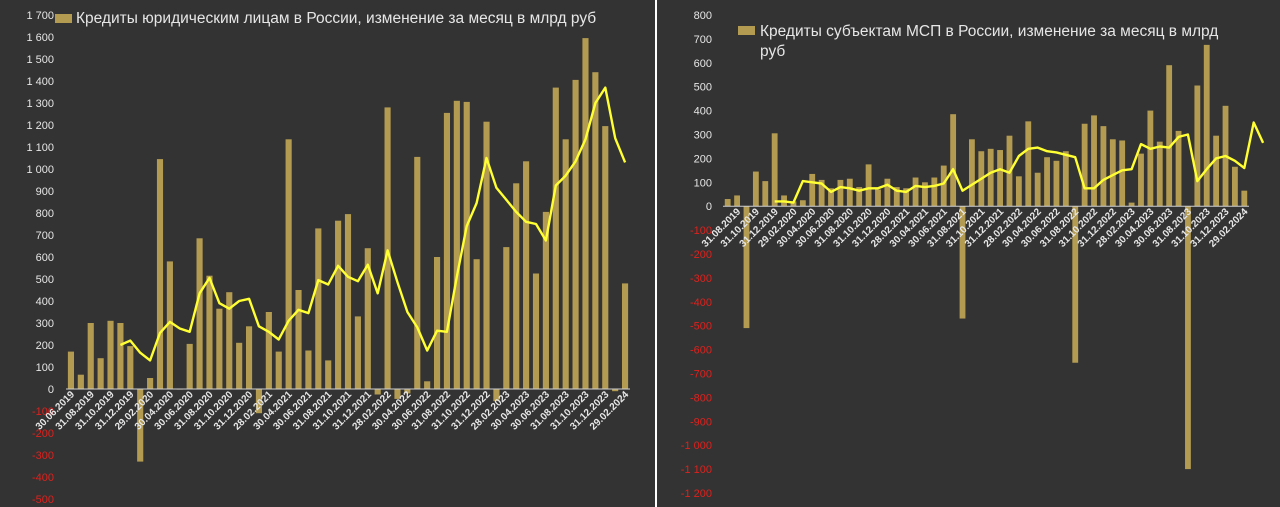  What do you see at coordinates (1019, 162) in the screenshot?
I see `series-line` at bounding box center [1019, 162].